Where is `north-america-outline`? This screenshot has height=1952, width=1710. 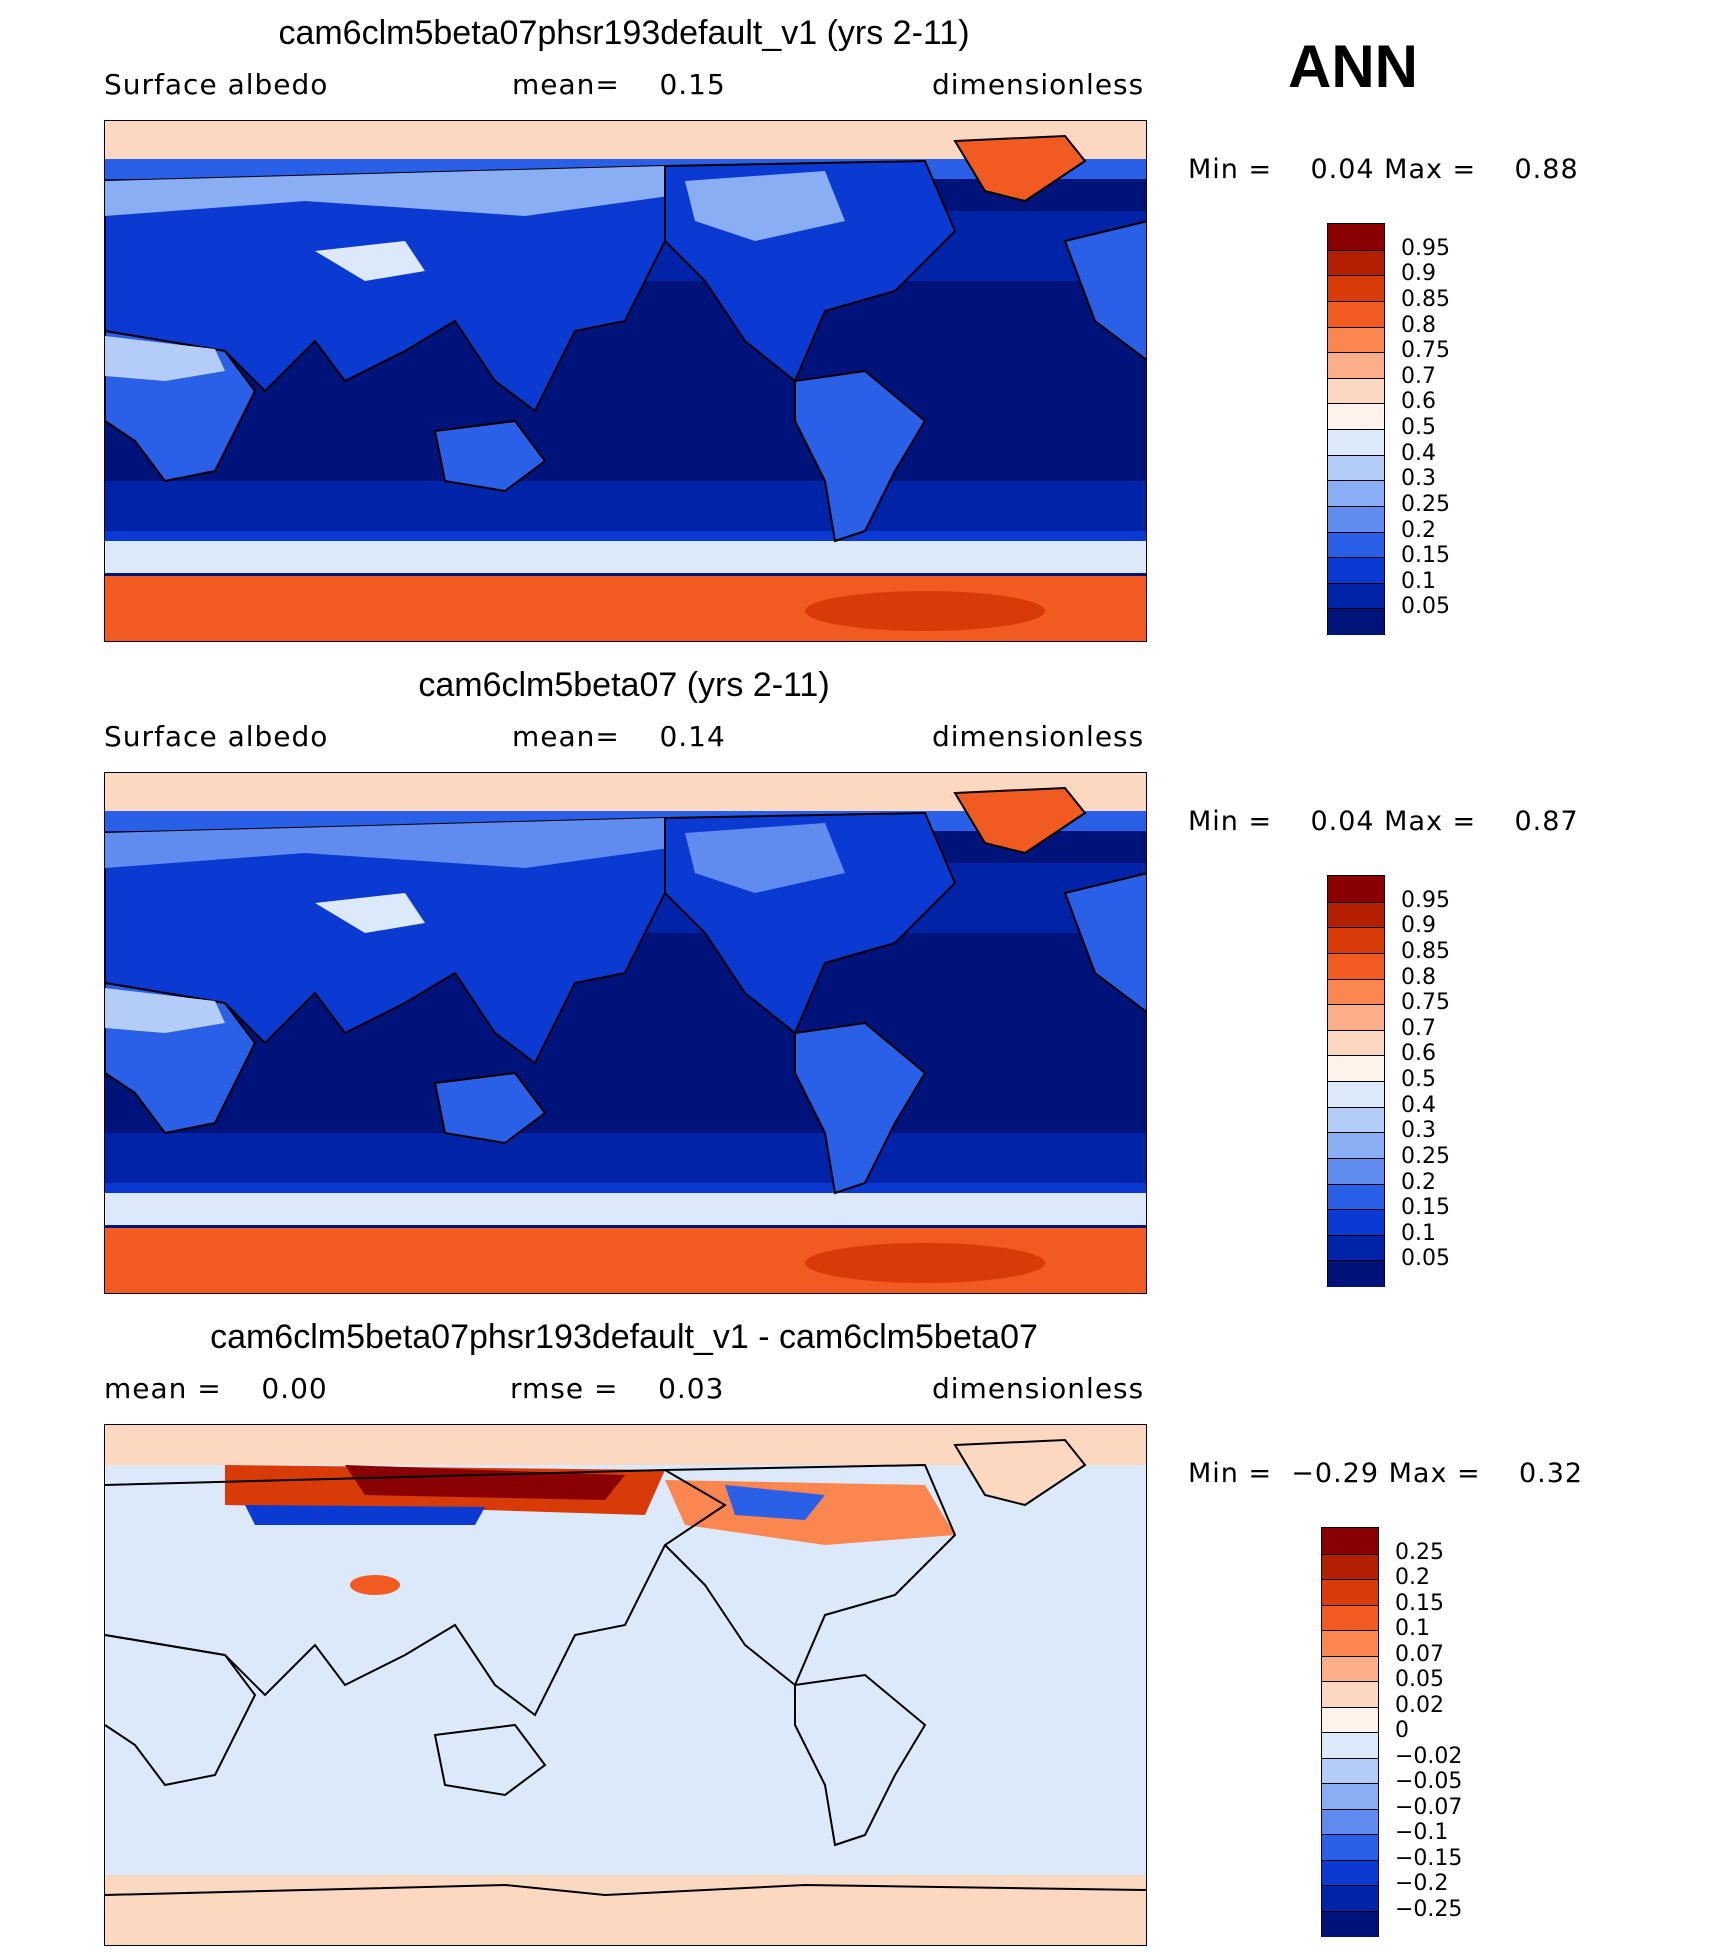
north-america-outline is located at coordinates (810, 1575).